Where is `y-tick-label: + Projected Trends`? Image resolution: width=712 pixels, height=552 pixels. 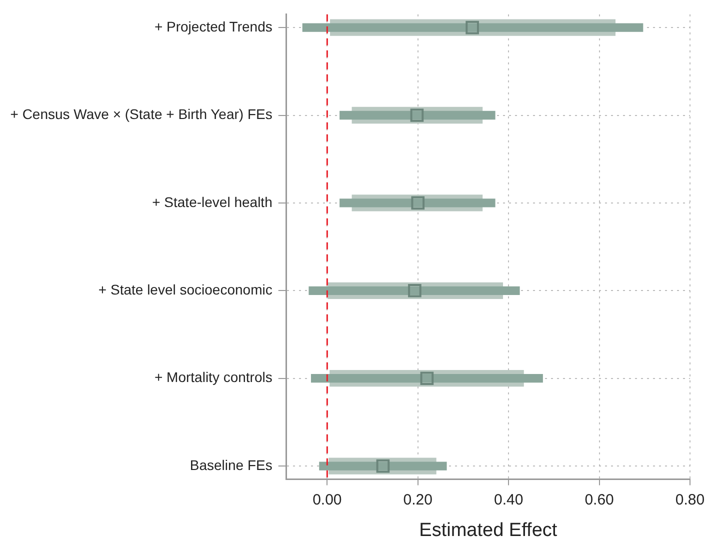
y-tick-label: + Projected Trends is located at coordinates (213, 26).